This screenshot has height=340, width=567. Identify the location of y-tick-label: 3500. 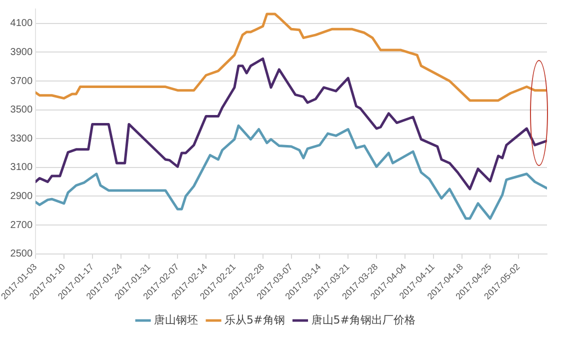
(21, 110).